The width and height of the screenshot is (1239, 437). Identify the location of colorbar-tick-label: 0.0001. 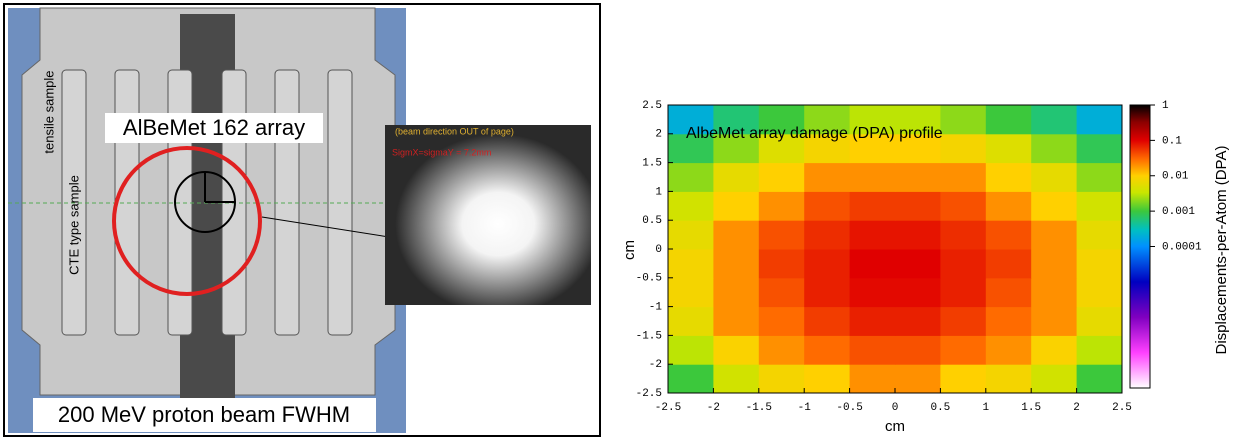
(1182, 247).